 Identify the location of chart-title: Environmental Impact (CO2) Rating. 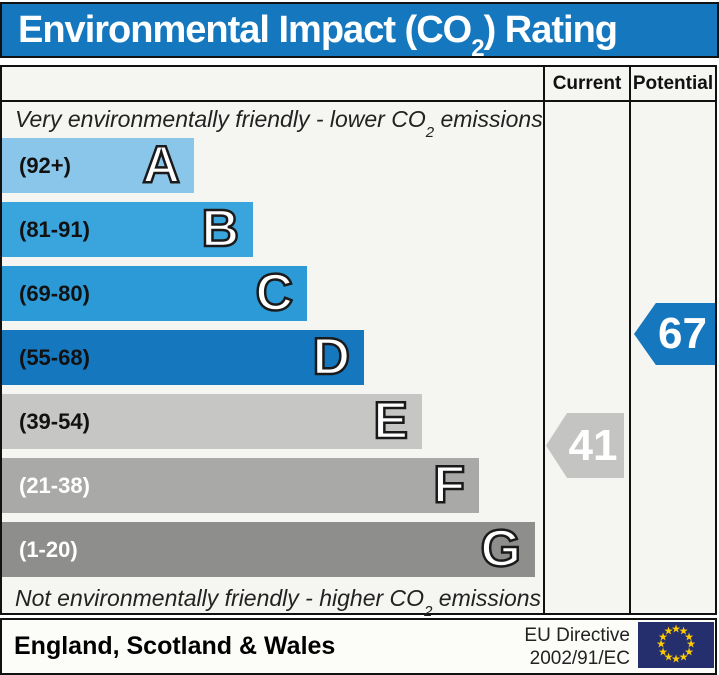
(318, 34).